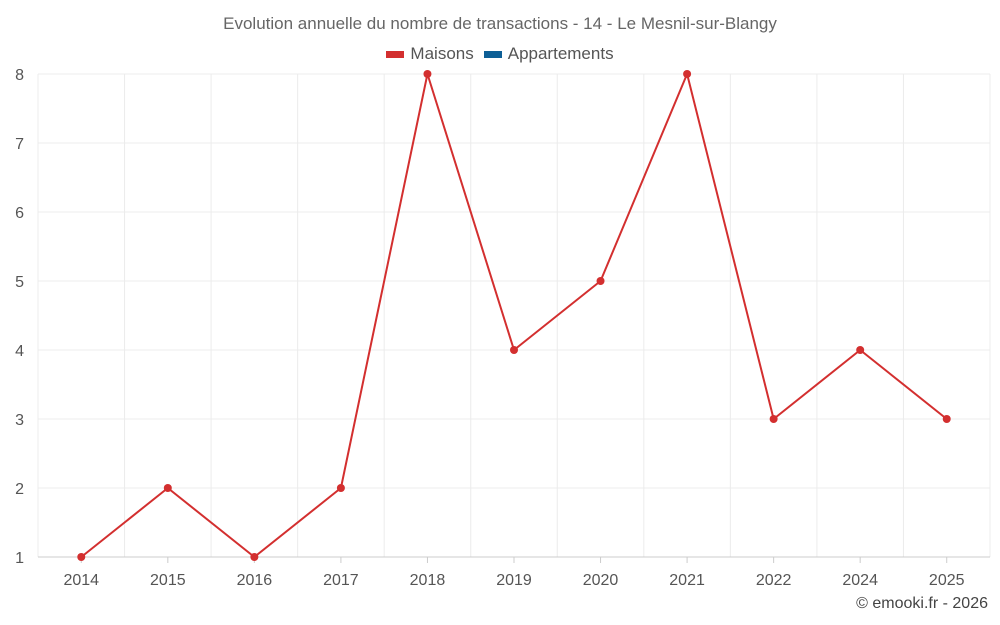  What do you see at coordinates (442, 53) in the screenshot?
I see `legend-label-maisons: Maisons` at bounding box center [442, 53].